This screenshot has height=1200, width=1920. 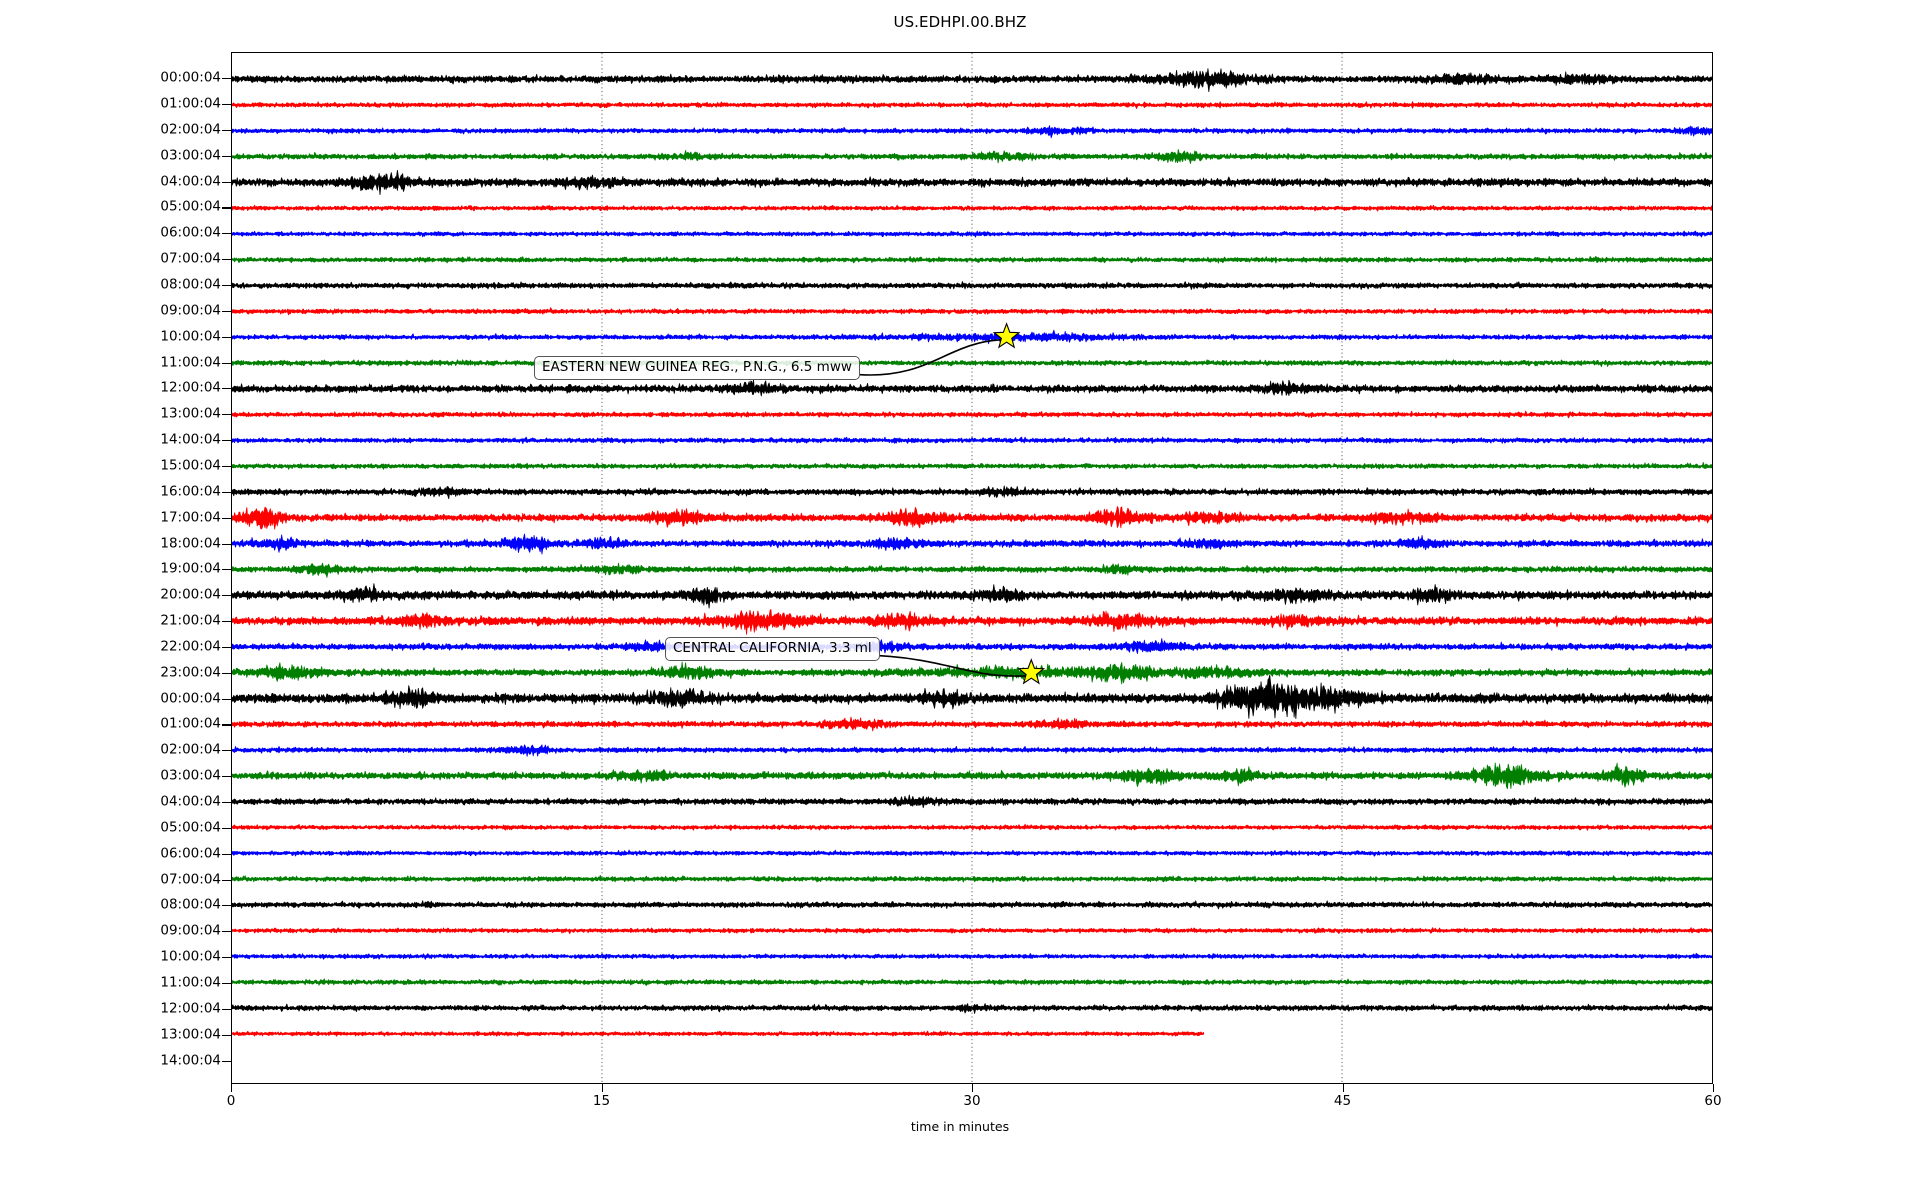 I want to click on y-tick-label-2: 02:00:04, so click(x=190, y=129).